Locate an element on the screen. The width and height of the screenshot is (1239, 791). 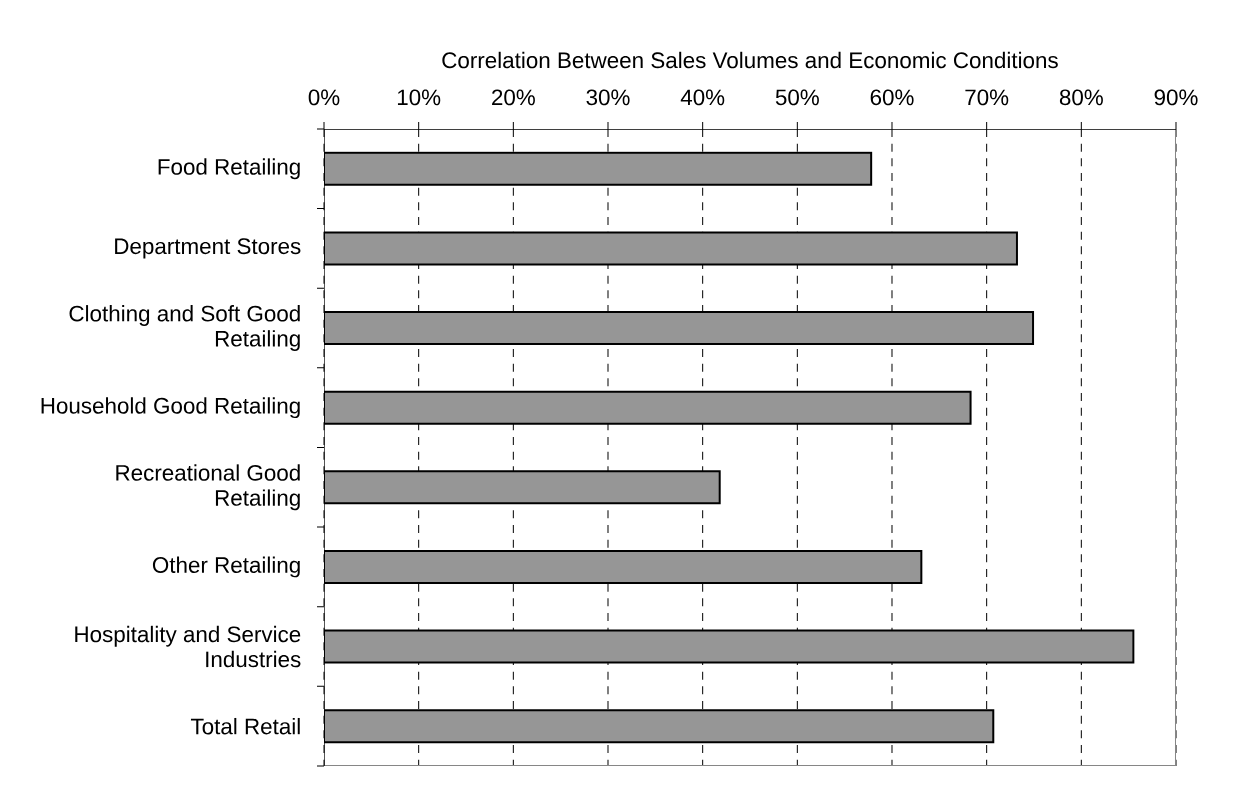
x-axis-title: Correlation Between Sales Volumes and Economic Conditions is located at coordinates (750, 60).